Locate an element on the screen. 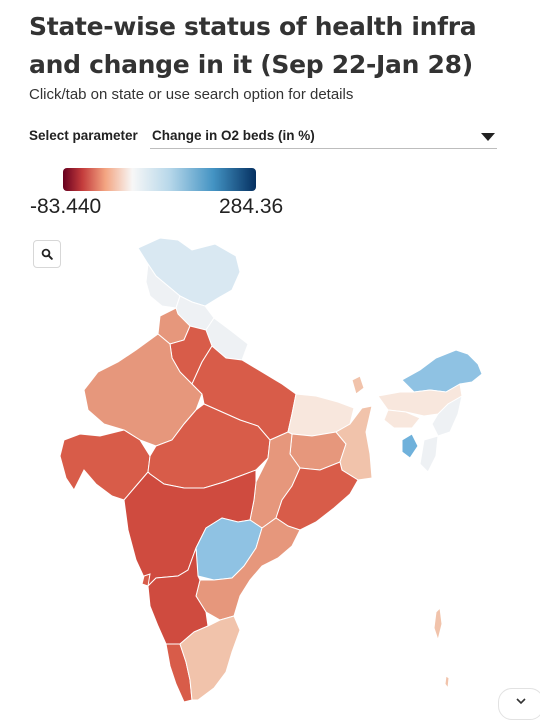  state-sikkim is located at coordinates (358, 385).